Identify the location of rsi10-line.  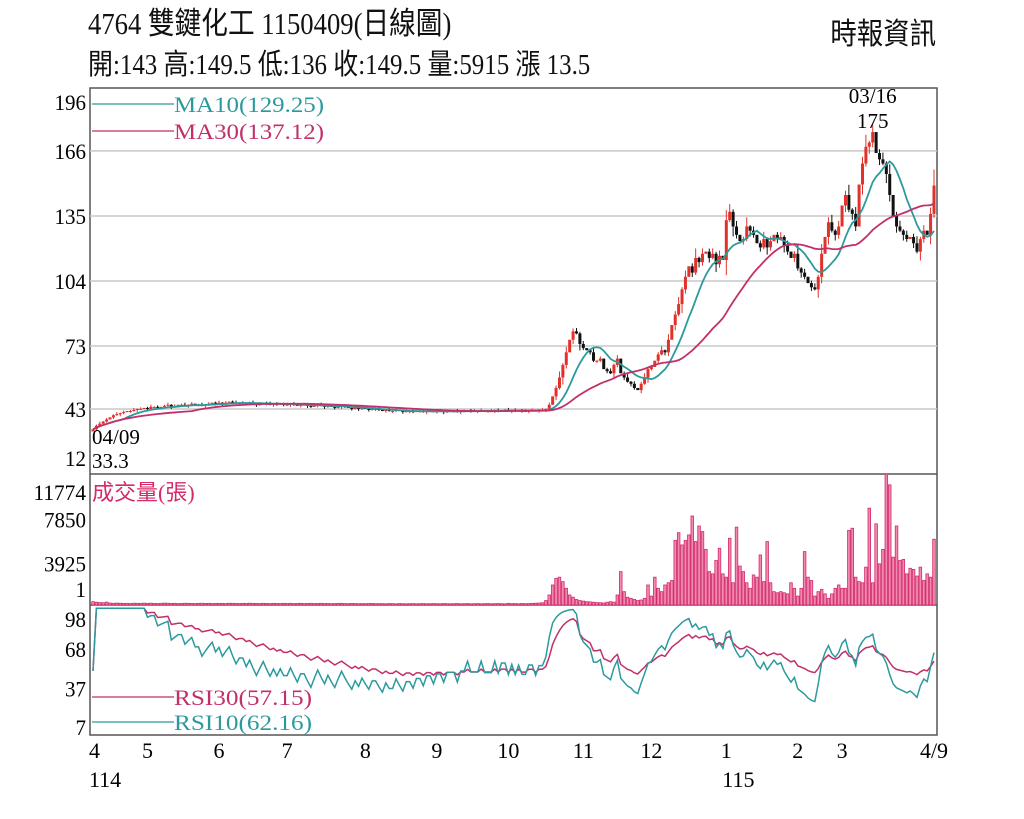
(513, 655).